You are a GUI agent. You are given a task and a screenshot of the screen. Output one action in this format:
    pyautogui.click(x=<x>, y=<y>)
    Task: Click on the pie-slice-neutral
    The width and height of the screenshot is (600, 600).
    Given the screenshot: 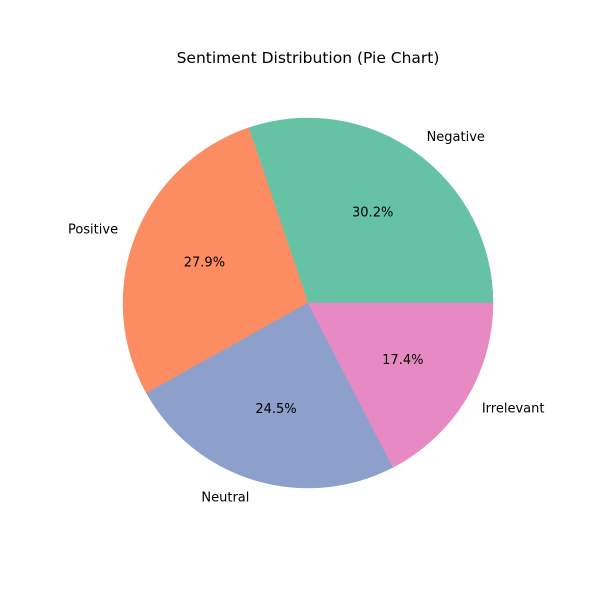 What is the action you would take?
    pyautogui.click(x=270, y=395)
    